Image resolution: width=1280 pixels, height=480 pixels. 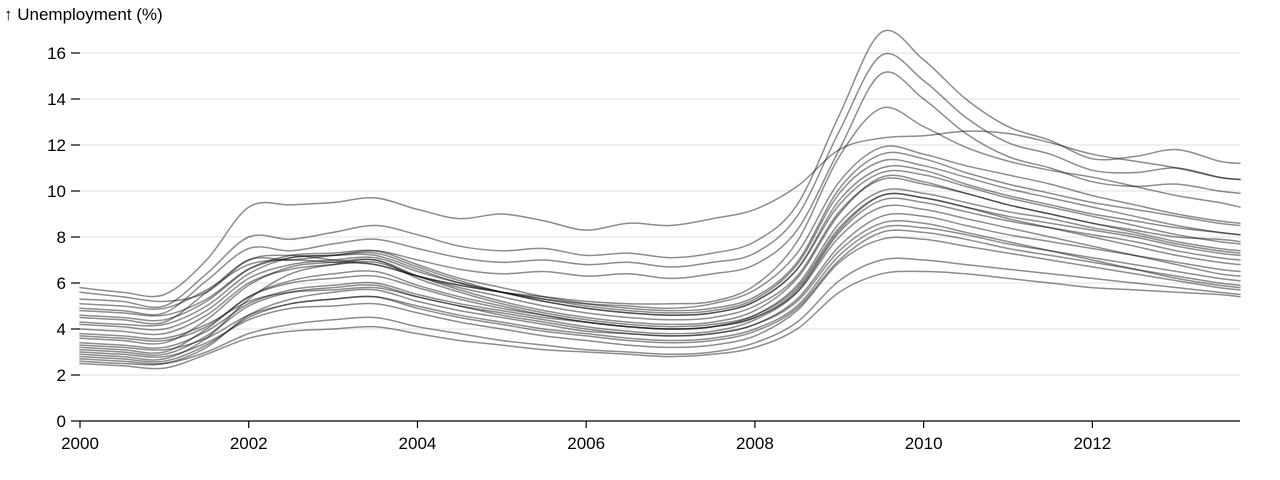 What do you see at coordinates (249, 443) in the screenshot?
I see `x-tick-label: 2002` at bounding box center [249, 443].